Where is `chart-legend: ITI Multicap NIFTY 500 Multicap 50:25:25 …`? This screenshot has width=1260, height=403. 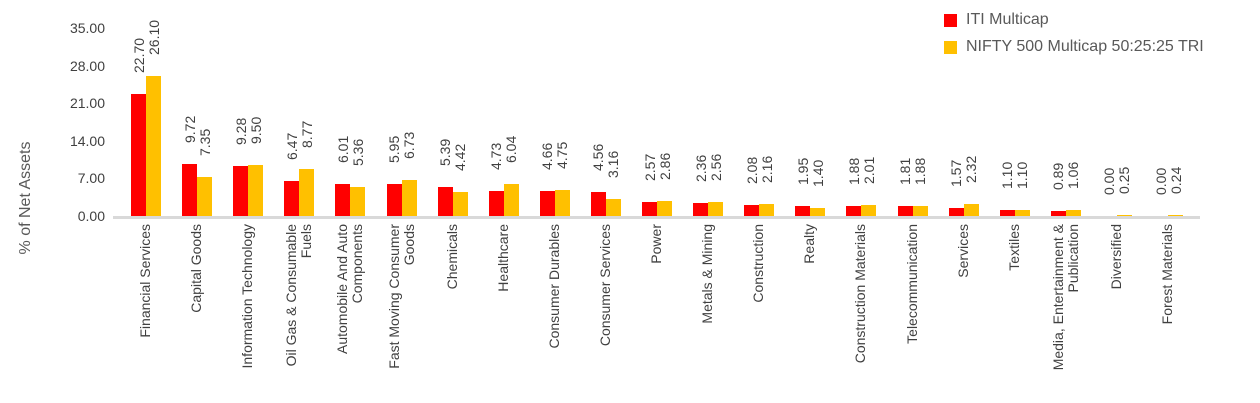
chart-legend: ITI Multicap NIFTY 500 Multicap 50:25:25 … is located at coordinates (1074, 33).